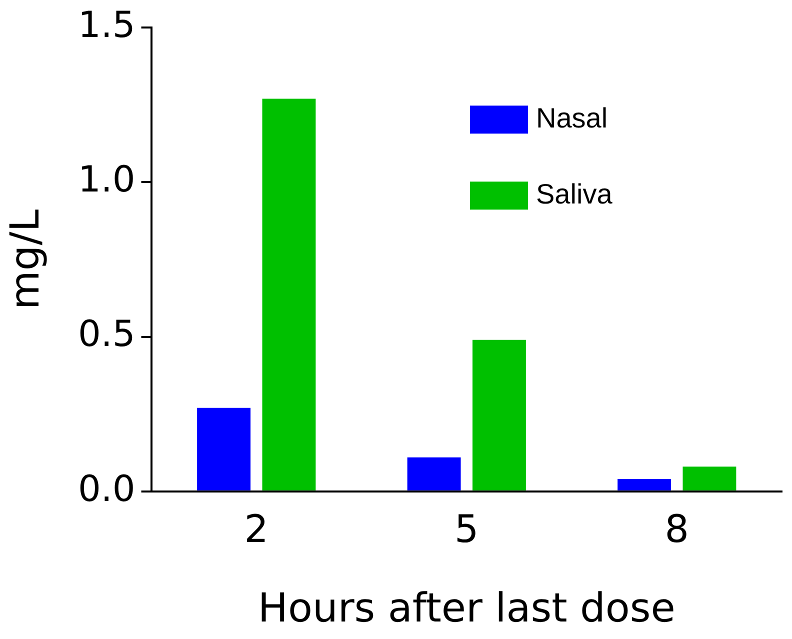 Image resolution: width=792 pixels, height=639 pixels. What do you see at coordinates (676, 529) in the screenshot?
I see `x-tick-label: 8` at bounding box center [676, 529].